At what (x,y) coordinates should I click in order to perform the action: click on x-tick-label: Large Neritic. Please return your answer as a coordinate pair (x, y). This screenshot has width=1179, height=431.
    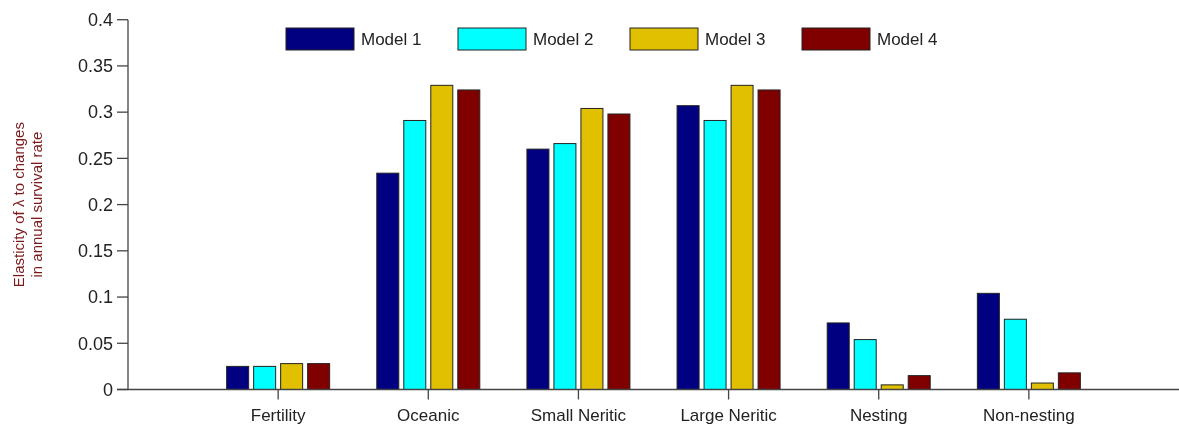
    Looking at the image, I should click on (729, 415).